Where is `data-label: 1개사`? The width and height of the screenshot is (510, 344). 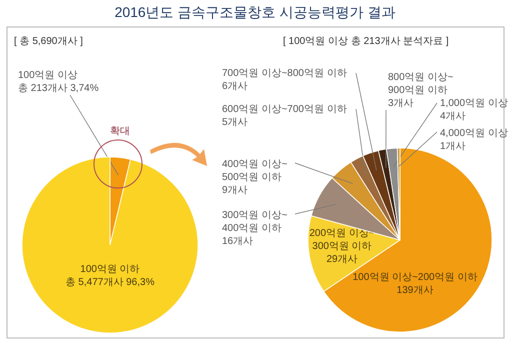
data-label: 1개사 is located at coordinates (453, 146).